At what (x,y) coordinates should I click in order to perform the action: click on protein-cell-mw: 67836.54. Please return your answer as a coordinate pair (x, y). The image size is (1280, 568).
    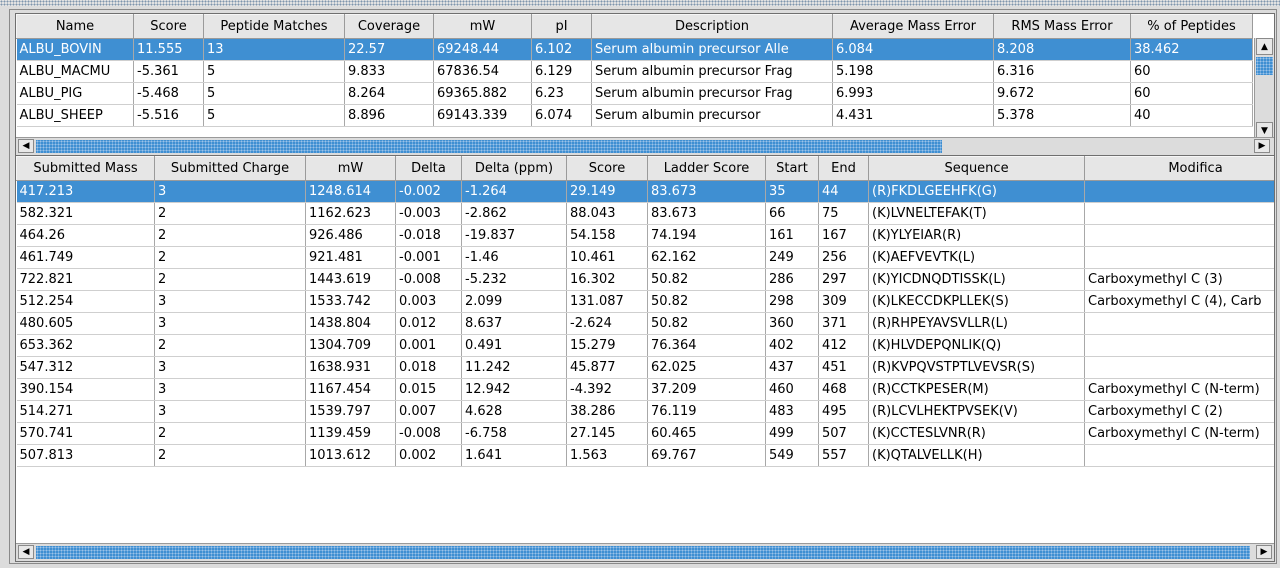
    Looking at the image, I should click on (482, 71).